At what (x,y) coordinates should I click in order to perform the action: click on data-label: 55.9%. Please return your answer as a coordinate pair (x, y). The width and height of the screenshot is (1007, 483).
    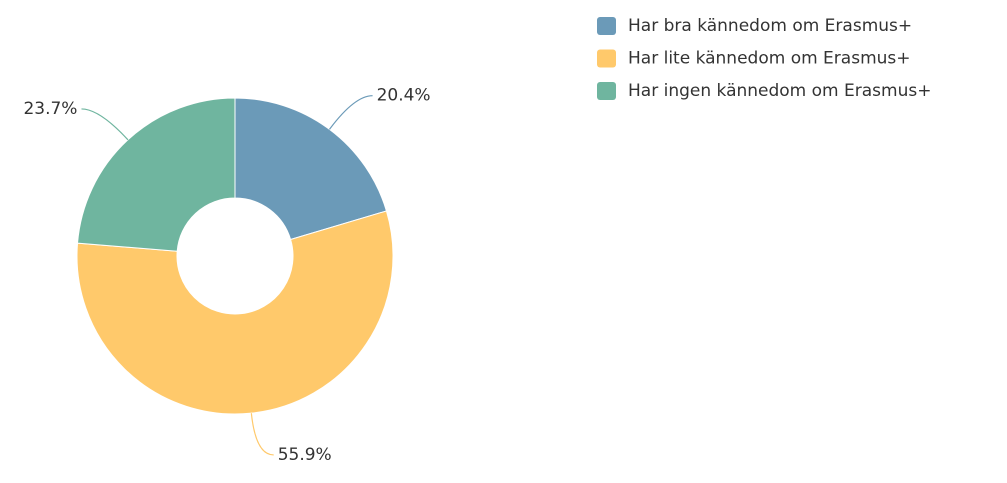
    Looking at the image, I should click on (305, 455).